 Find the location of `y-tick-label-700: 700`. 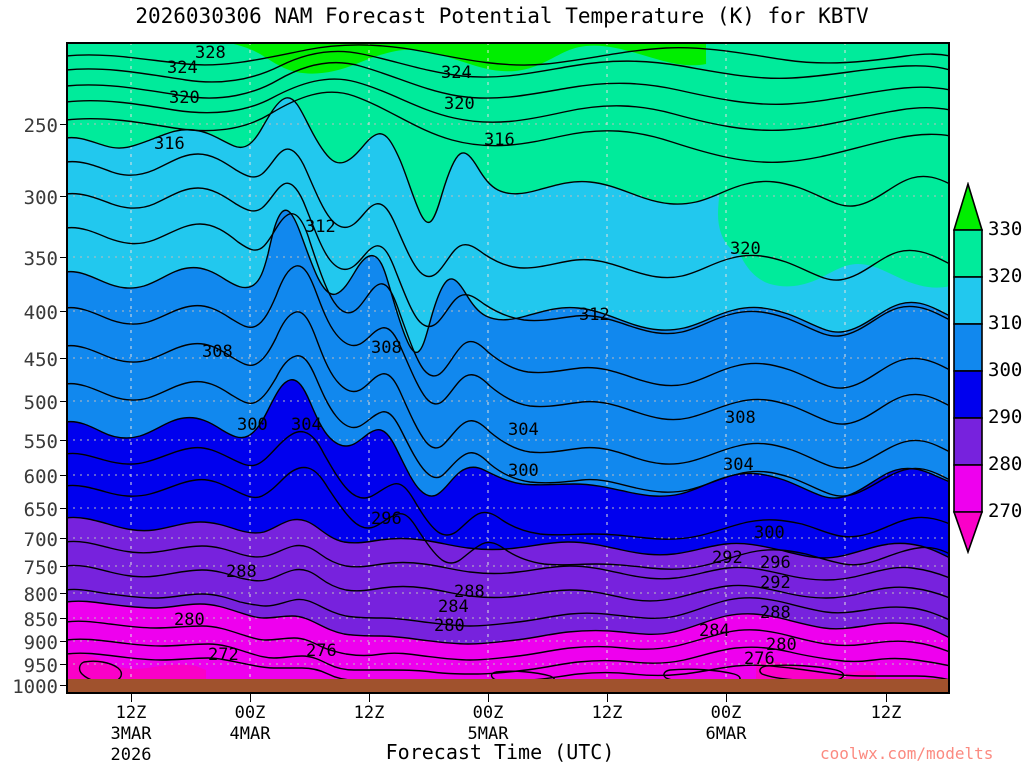

y-tick-label-700: 700 is located at coordinates (40, 540).